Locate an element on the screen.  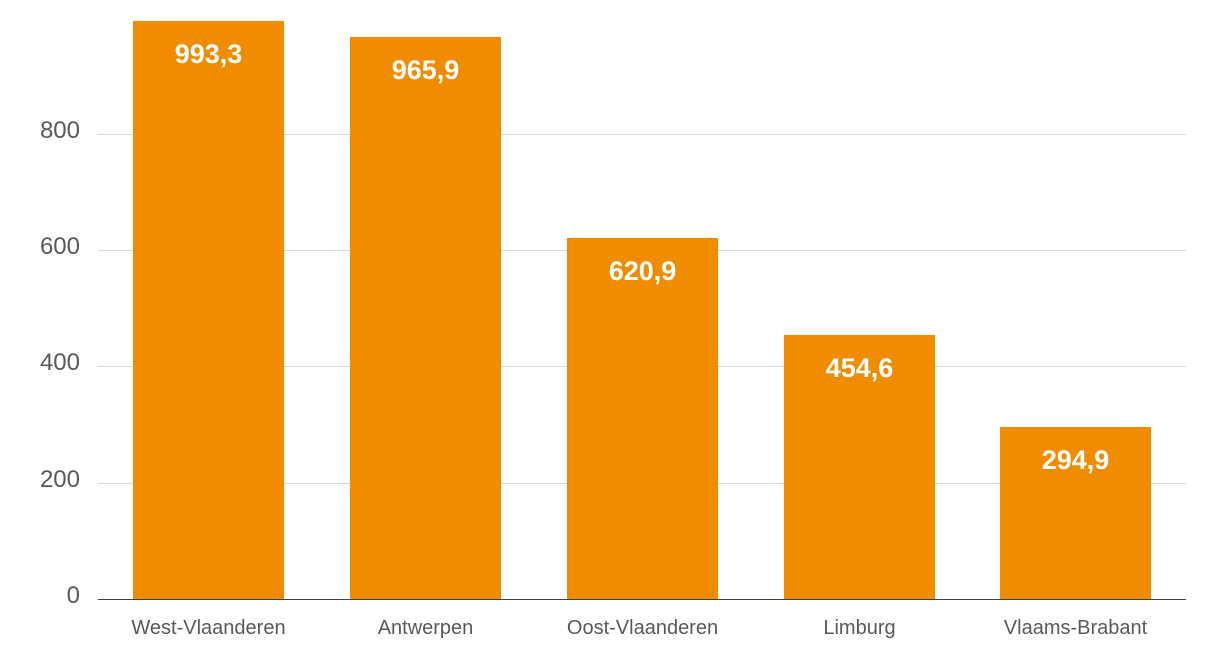
y-tick-label: 400 is located at coordinates (59, 362).